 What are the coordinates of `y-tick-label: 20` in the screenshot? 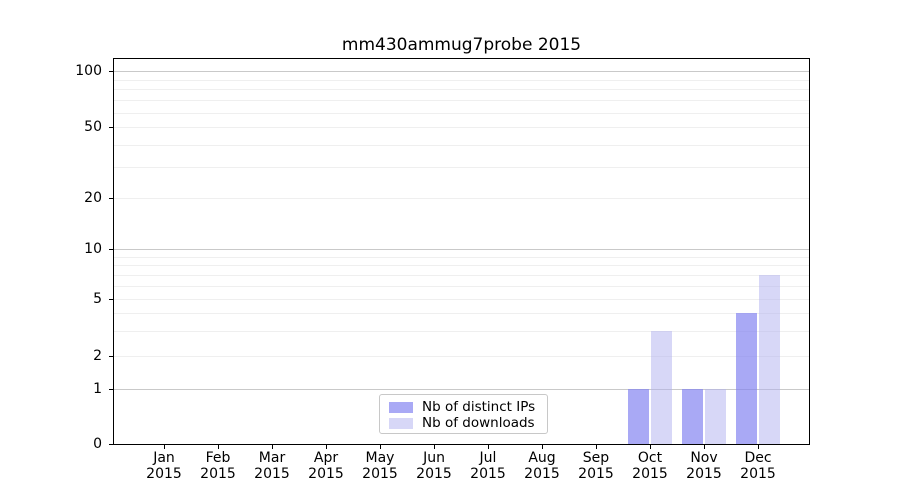 It's located at (93, 197).